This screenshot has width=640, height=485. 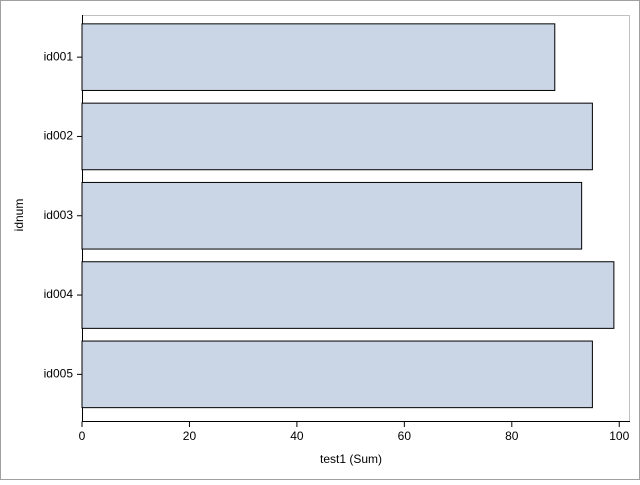 What do you see at coordinates (619, 436) in the screenshot?
I see `x-tick-label: 100` at bounding box center [619, 436].